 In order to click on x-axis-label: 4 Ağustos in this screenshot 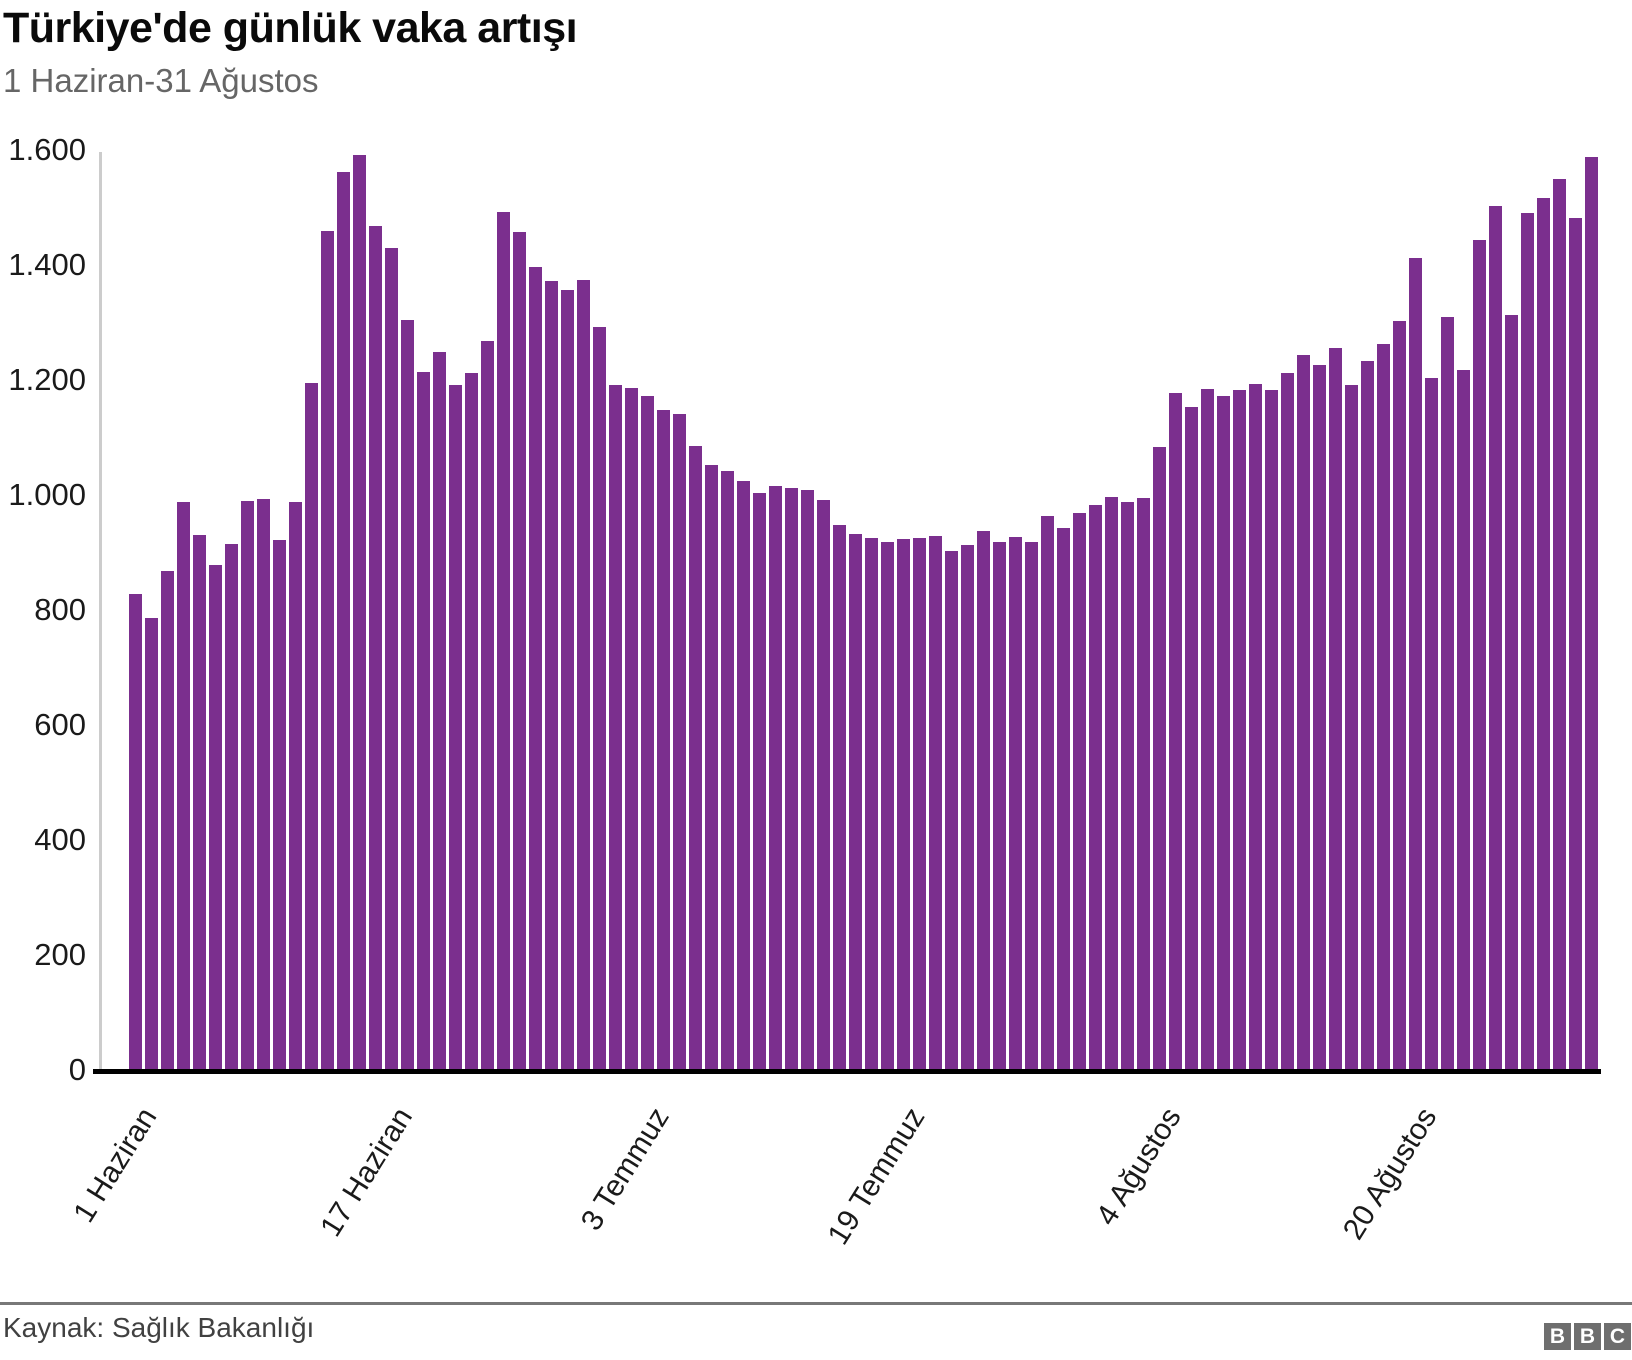, I will do `click(1138, 1167)`.